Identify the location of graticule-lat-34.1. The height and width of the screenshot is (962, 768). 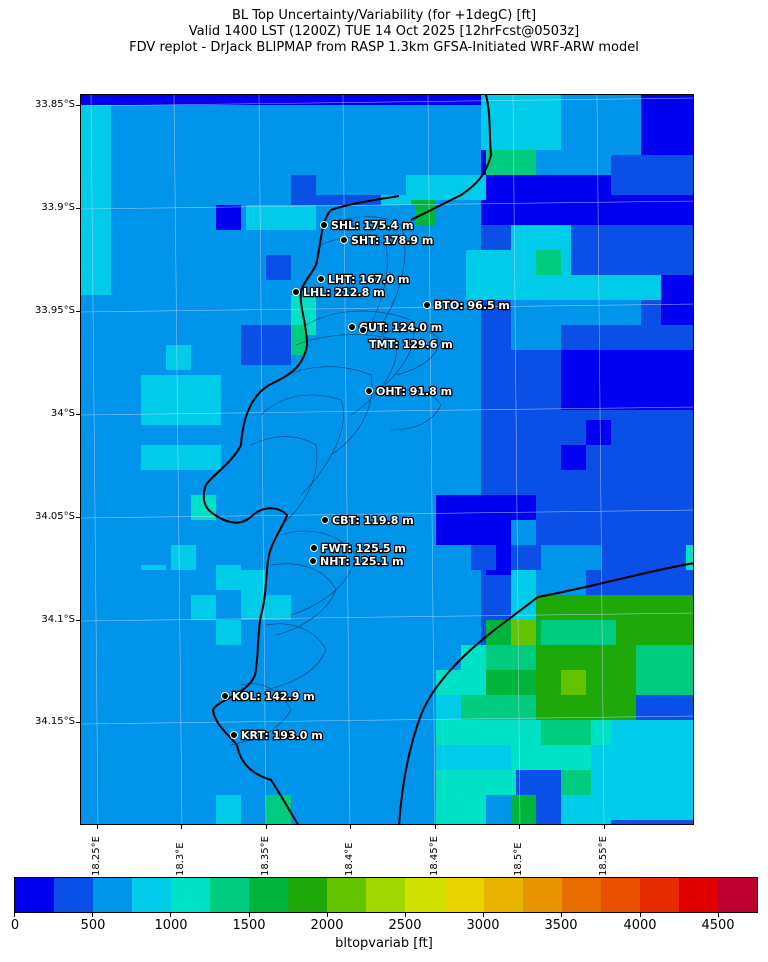
(387, 617).